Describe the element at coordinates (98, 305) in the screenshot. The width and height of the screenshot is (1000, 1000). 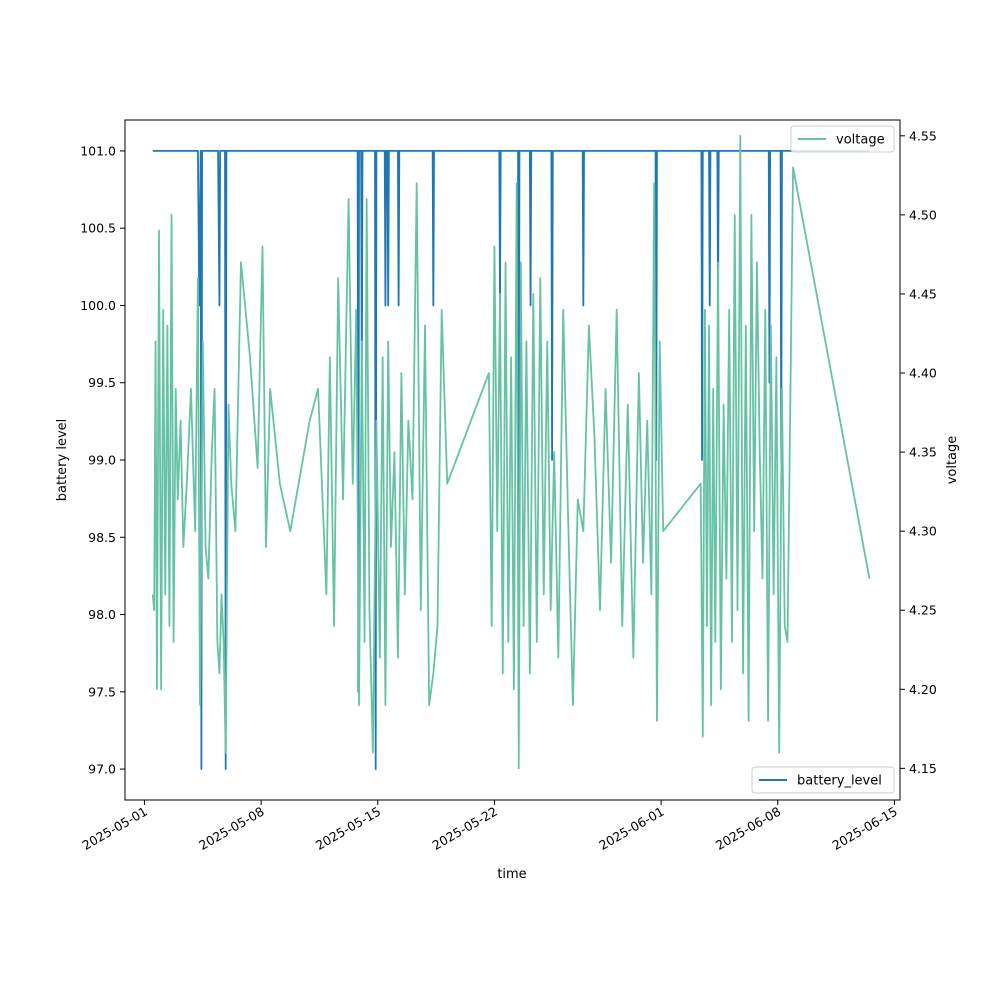
I see `y-tick-label: 100.0` at that location.